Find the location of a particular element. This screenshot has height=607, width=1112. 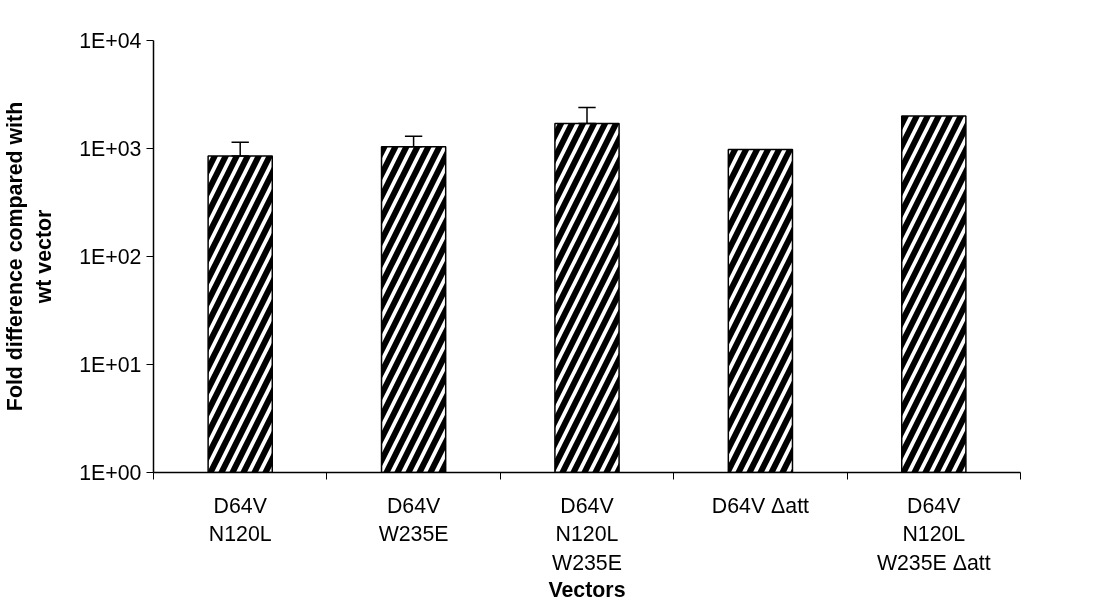

x-tick-label: D64V N120L W235E Δatt is located at coordinates (933, 534).